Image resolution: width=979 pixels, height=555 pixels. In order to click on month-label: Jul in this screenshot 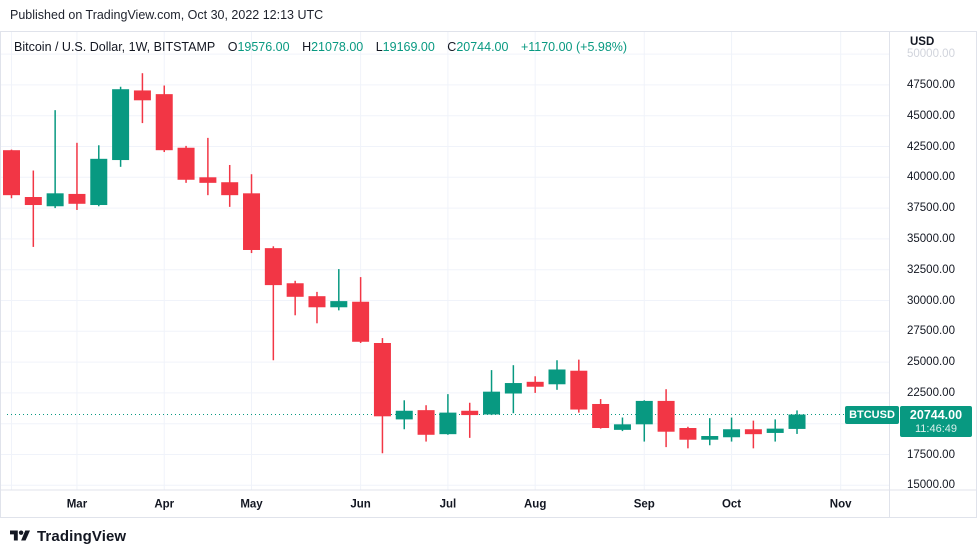, I will do `click(448, 505)`.